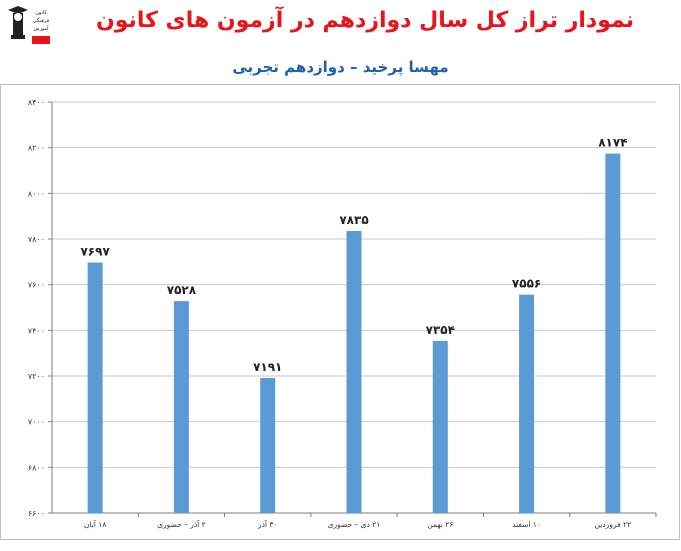 The height and width of the screenshot is (551, 681). I want to click on x-tick-label: ۱۰ اسفند, so click(526, 524).